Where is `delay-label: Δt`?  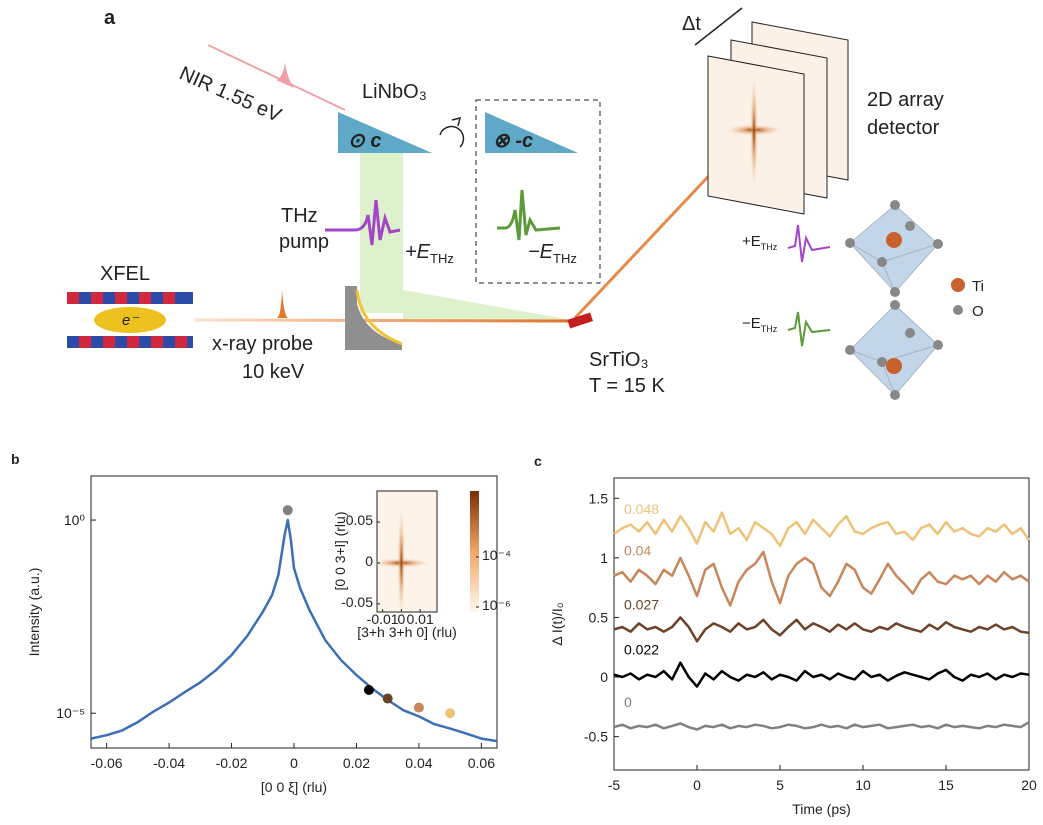
delay-label: Δt is located at coordinates (691, 24).